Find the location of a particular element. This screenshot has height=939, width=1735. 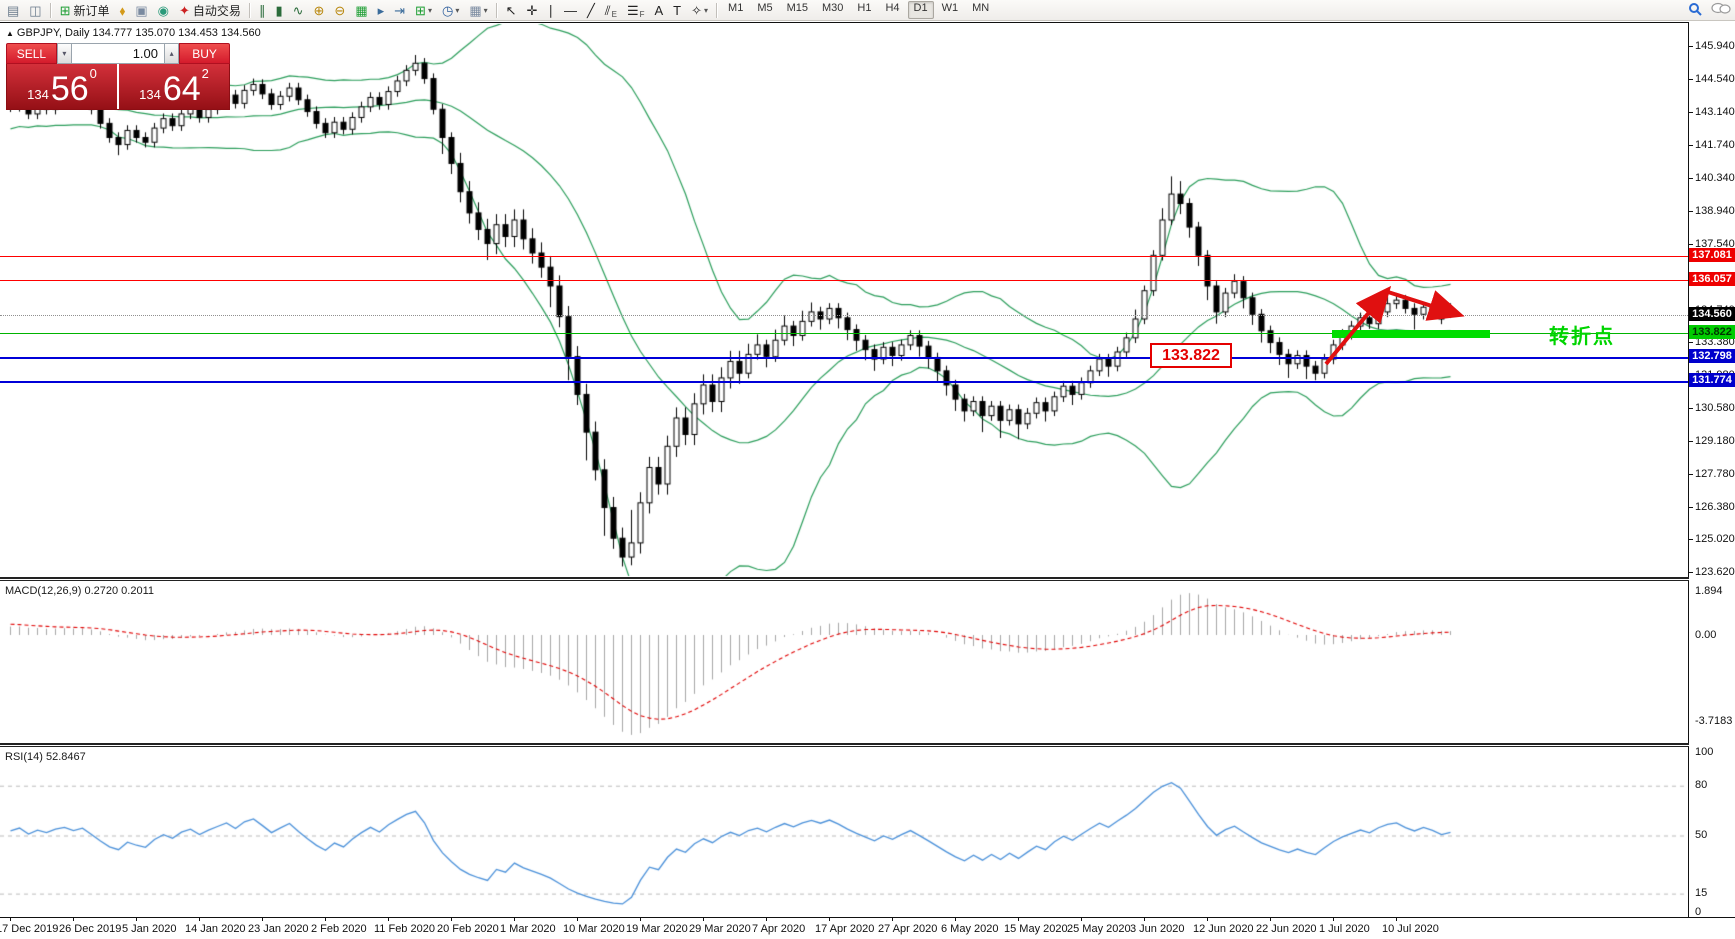

horizontal-line-icon: ― is located at coordinates (570, 10).